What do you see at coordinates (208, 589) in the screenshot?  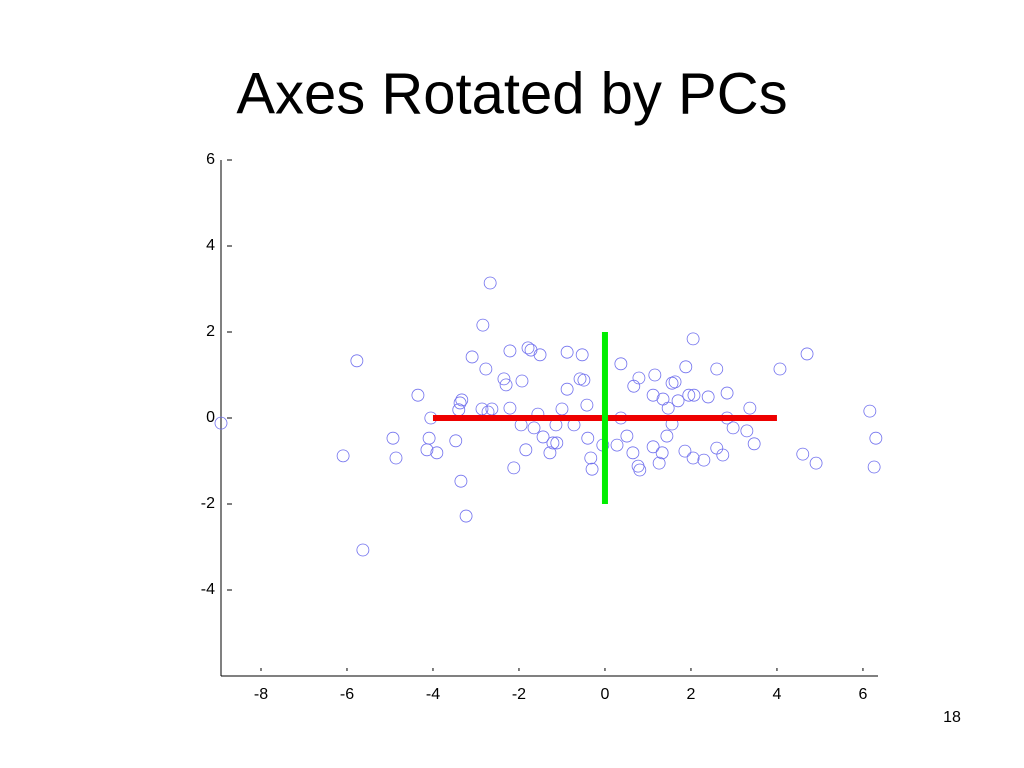 I see `y-tick-label: -4` at bounding box center [208, 589].